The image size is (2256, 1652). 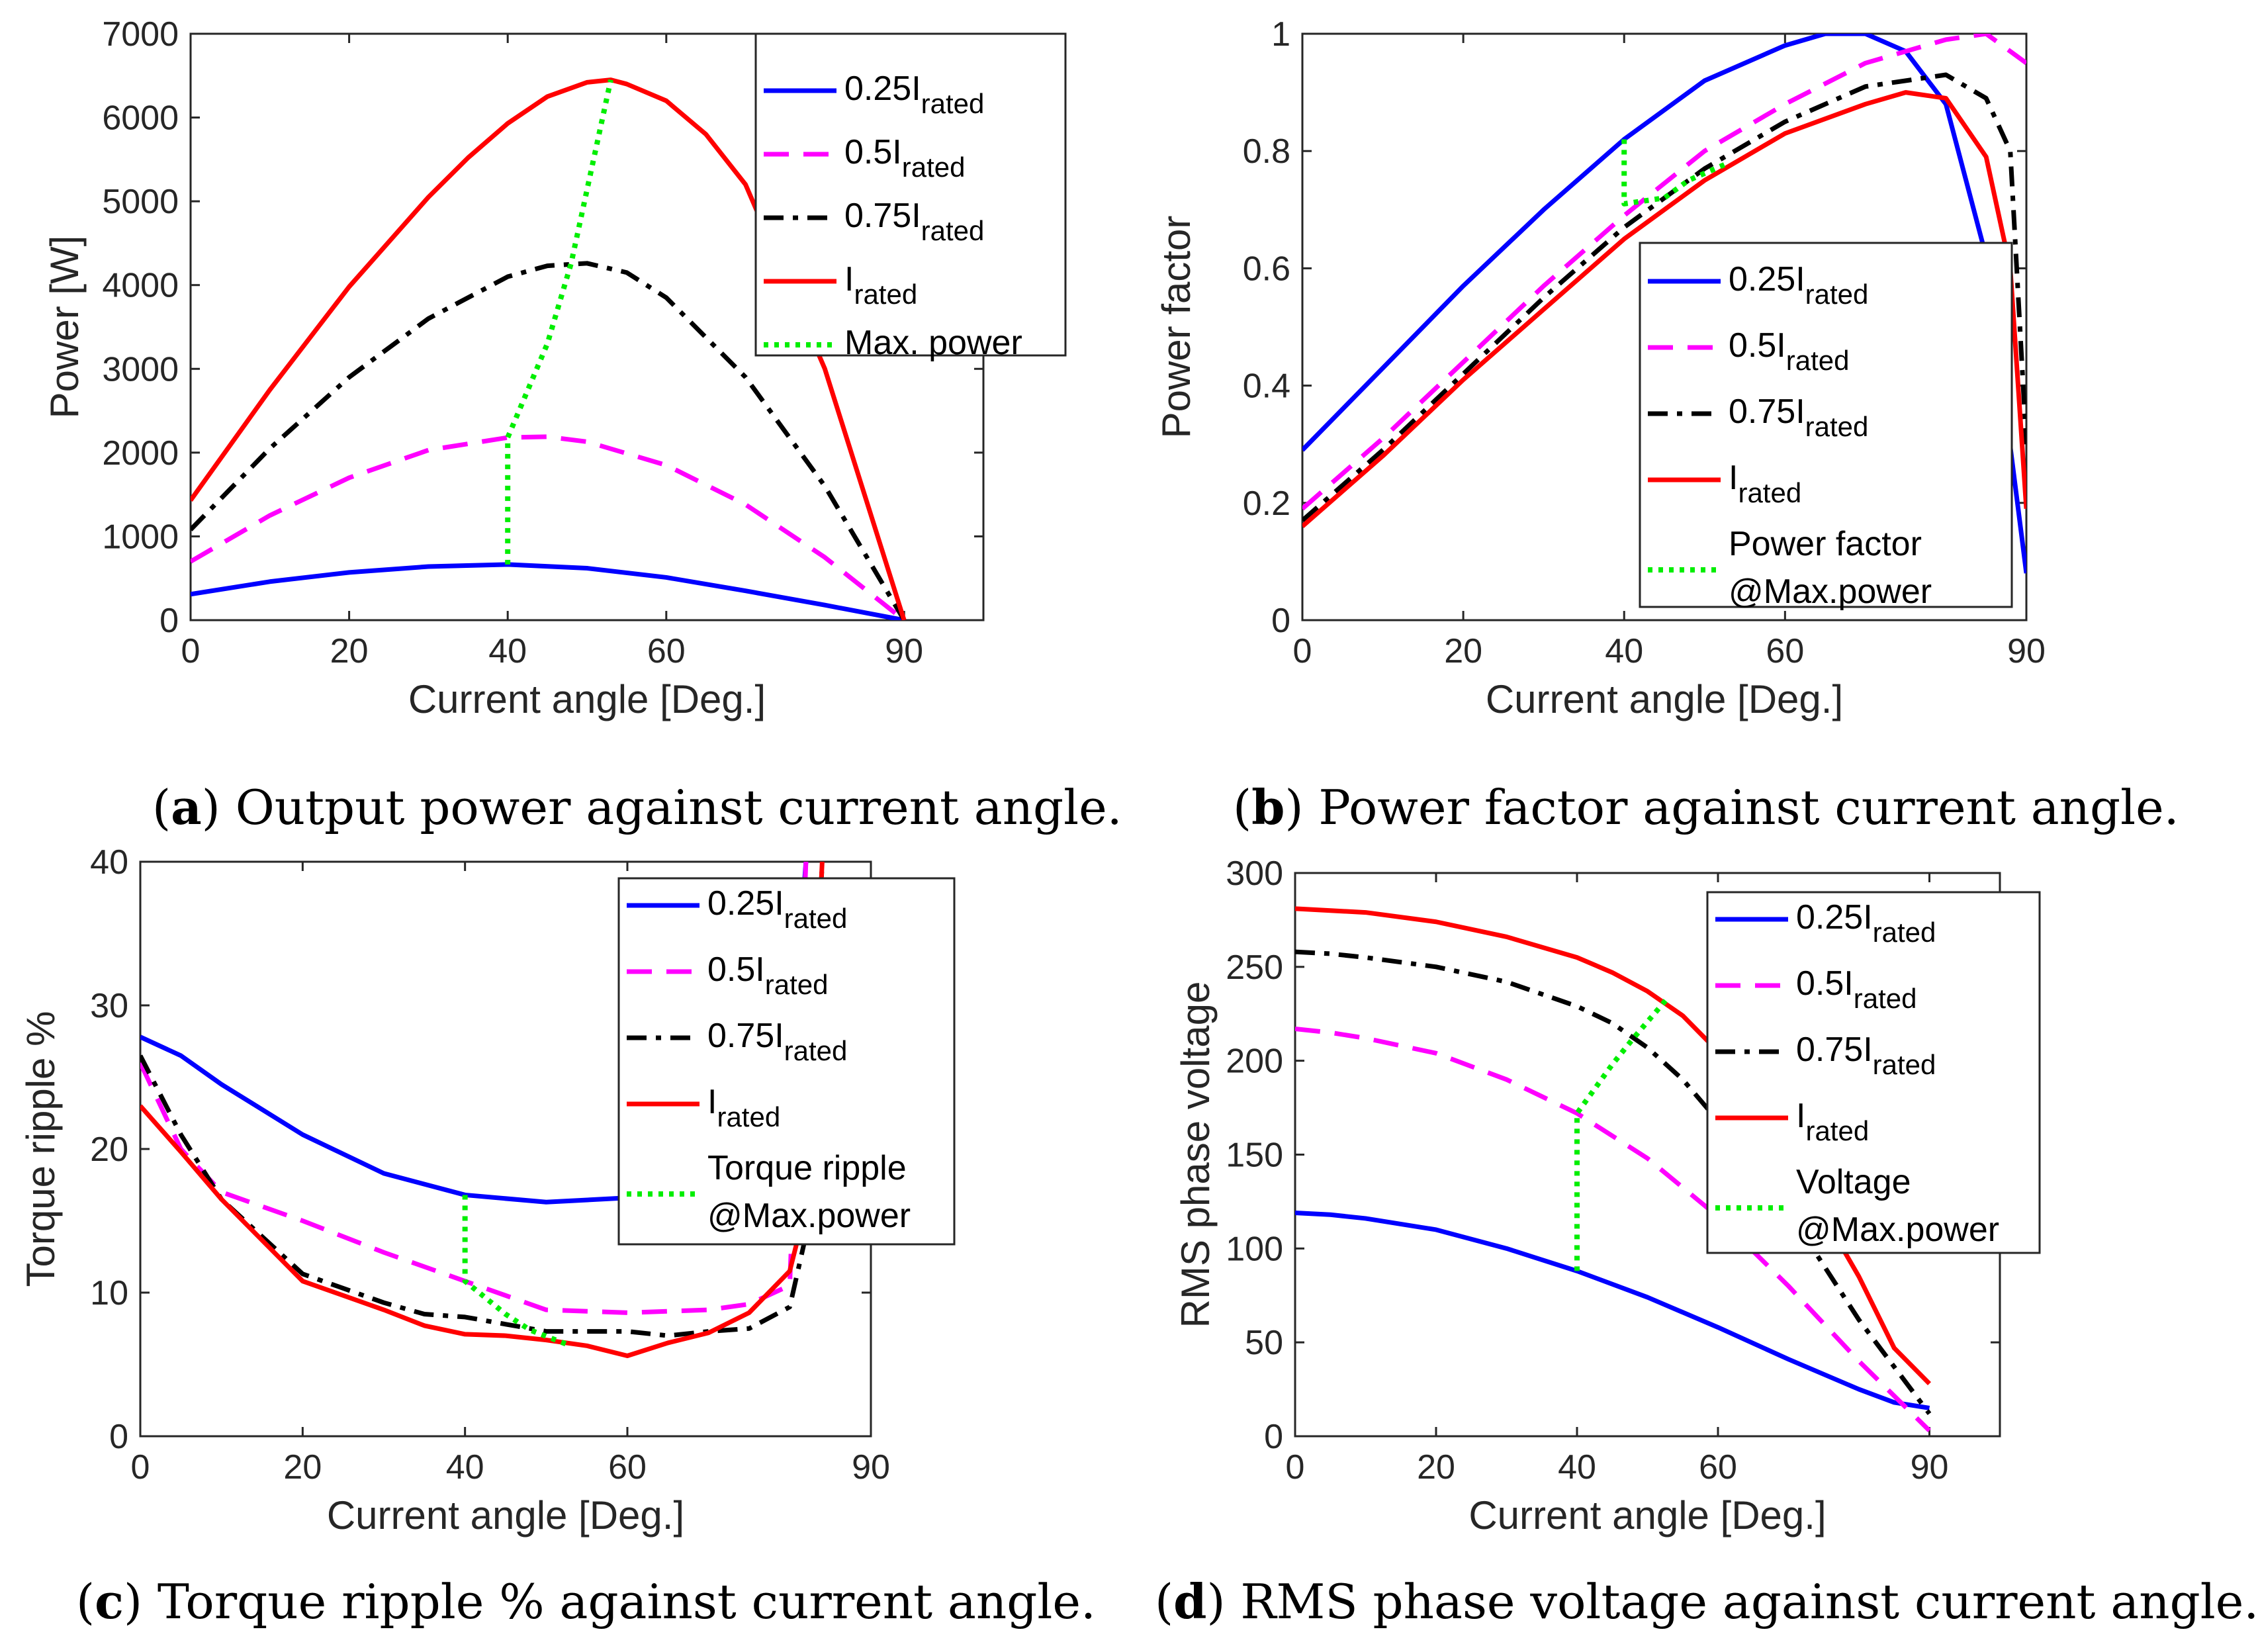 What do you see at coordinates (1266, 269) in the screenshot?
I see `y-tick-label: 0.6` at bounding box center [1266, 269].